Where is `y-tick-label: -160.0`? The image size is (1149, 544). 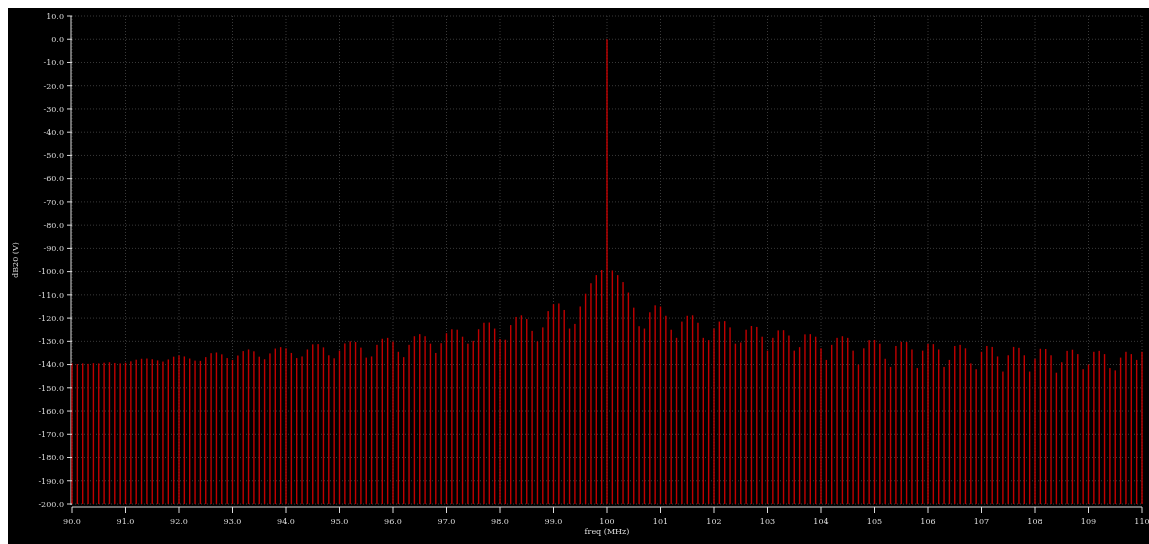
y-tick-label: -160.0 is located at coordinates (51, 411).